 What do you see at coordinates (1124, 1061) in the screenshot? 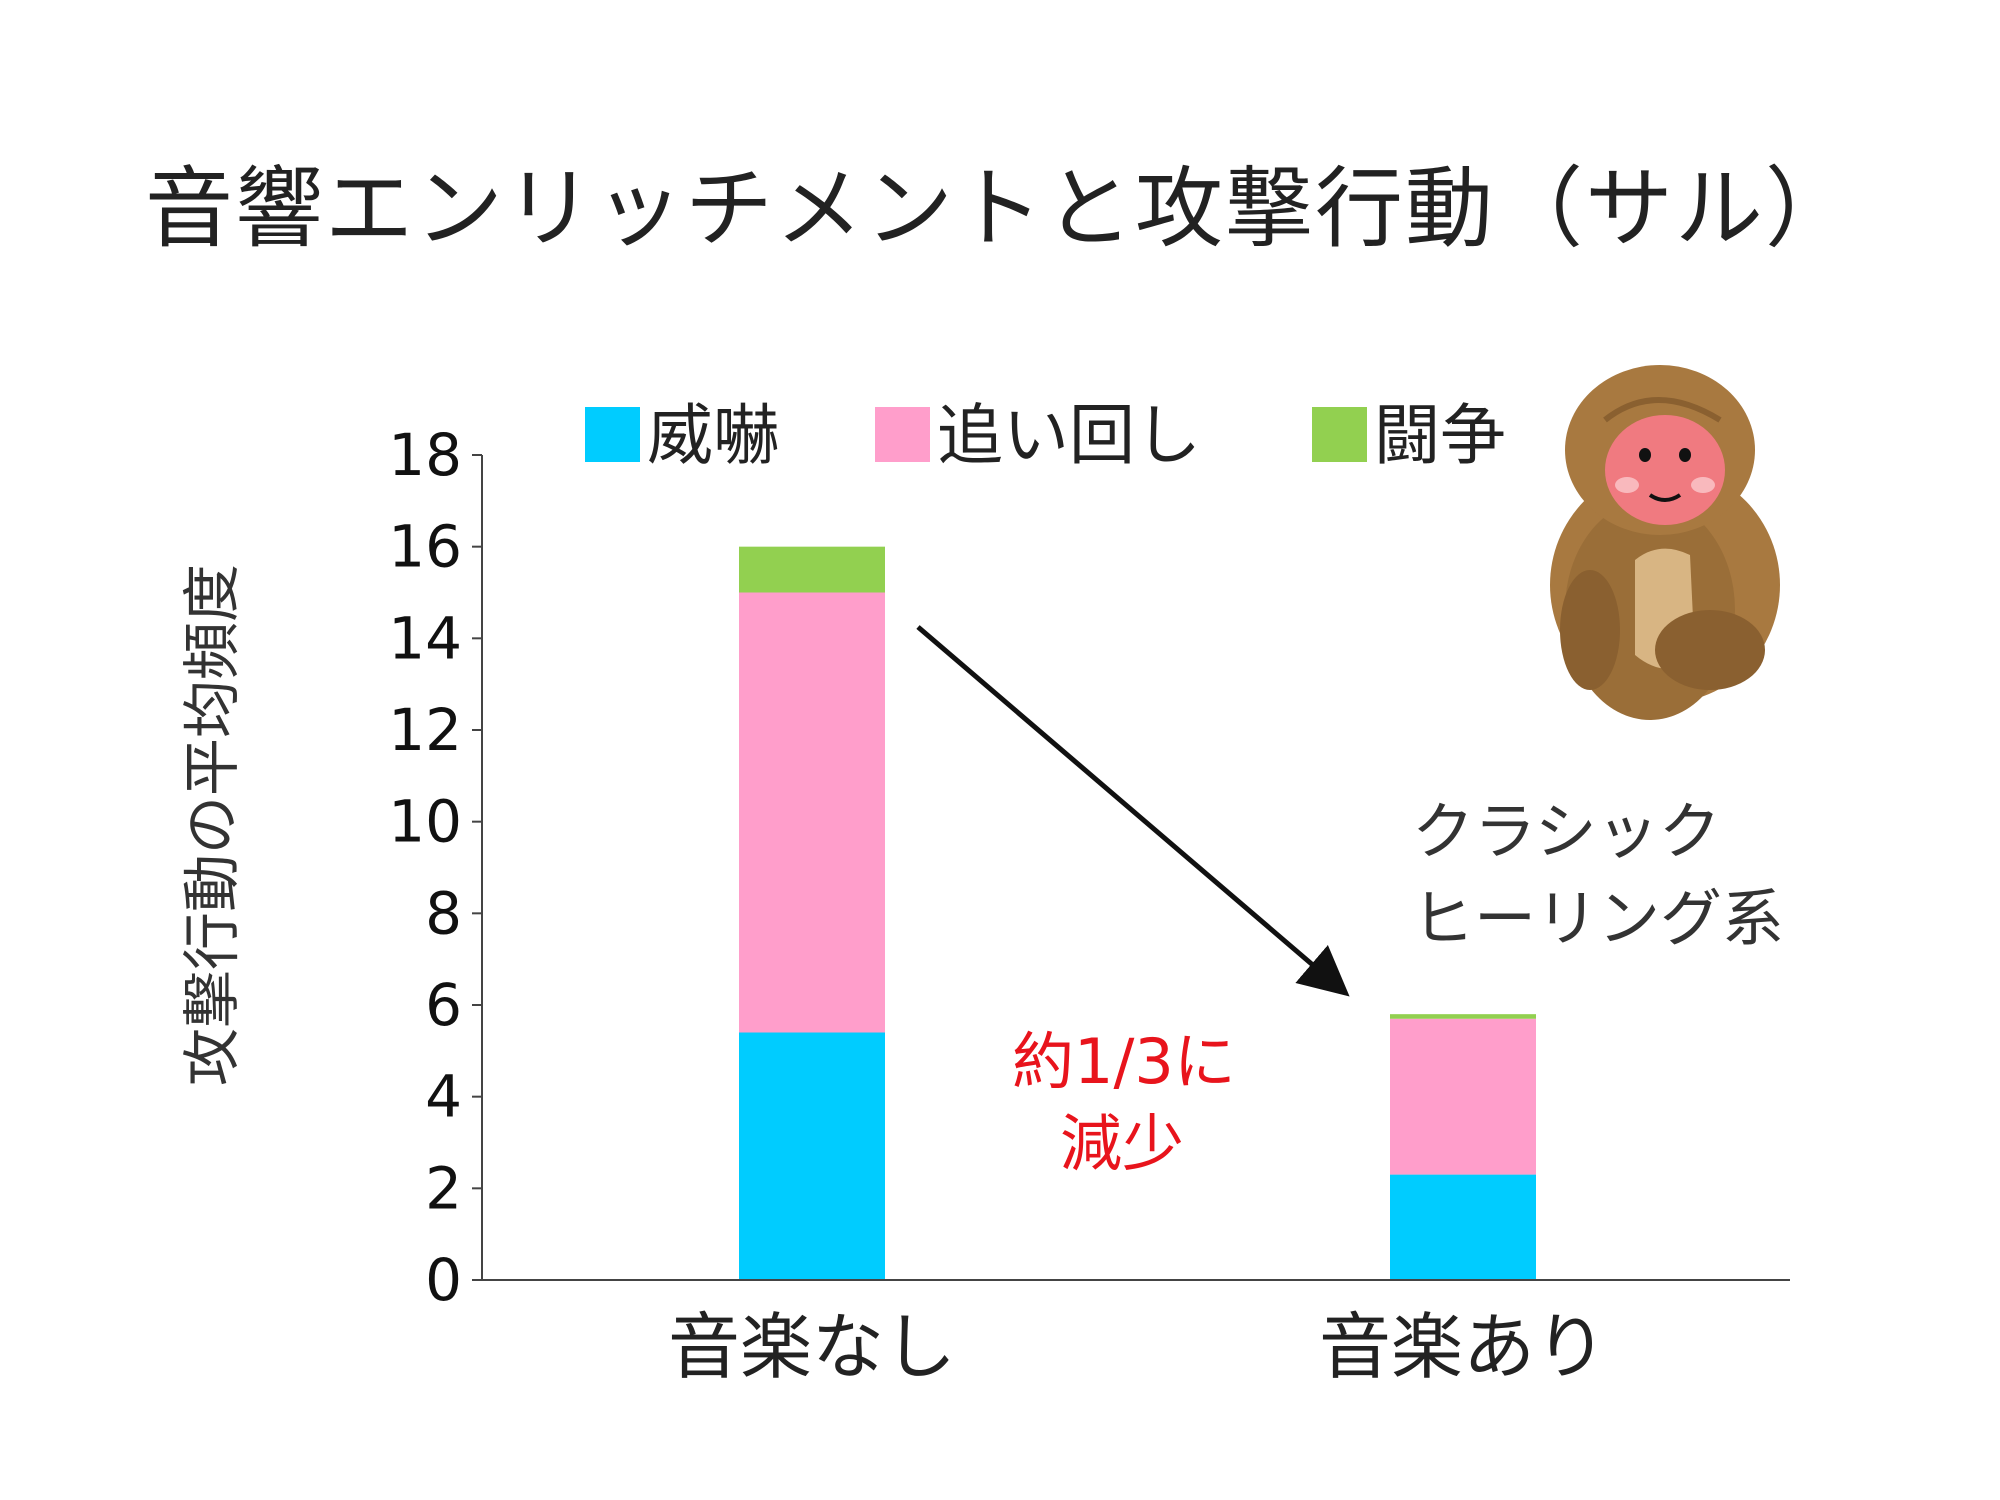
I see `reduction-note-line1: 約1/3に` at bounding box center [1124, 1061].